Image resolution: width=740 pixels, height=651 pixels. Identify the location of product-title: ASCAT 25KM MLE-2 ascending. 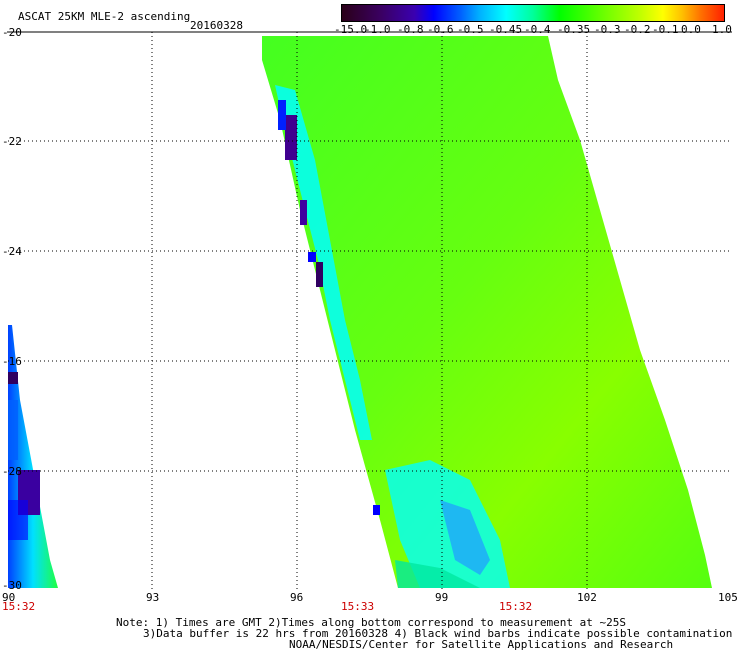
(104, 16).